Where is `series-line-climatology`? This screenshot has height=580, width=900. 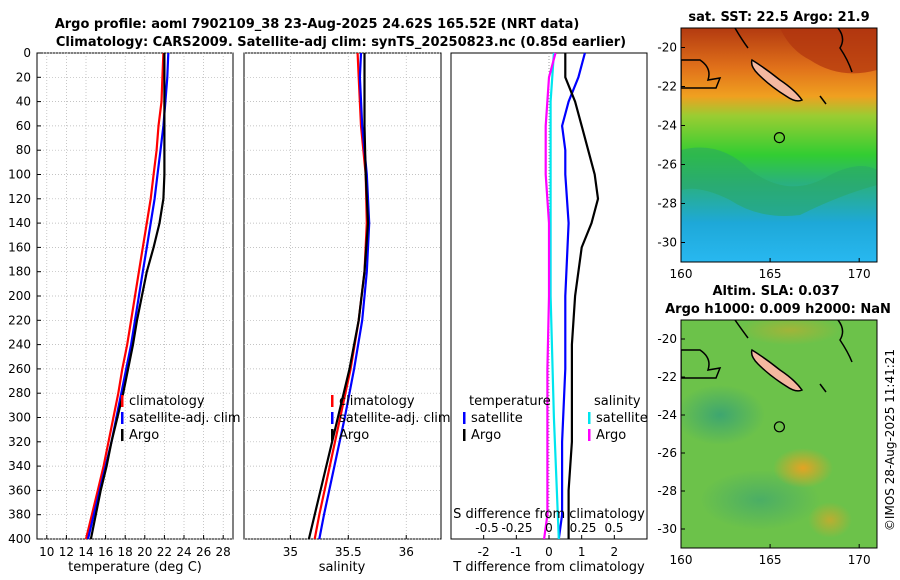 series-line-climatology is located at coordinates (124, 296).